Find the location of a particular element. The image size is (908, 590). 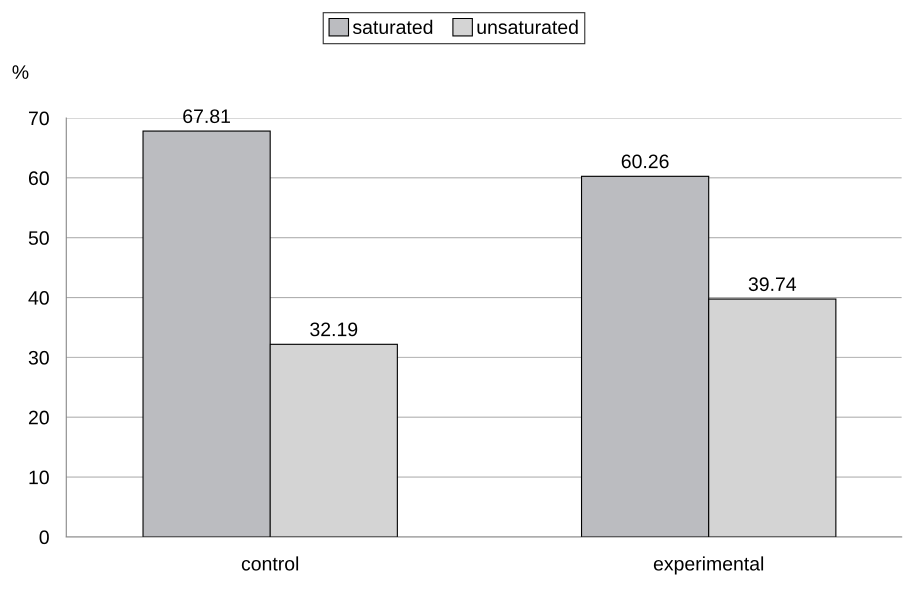

y-tick-label: 70 is located at coordinates (38, 118).